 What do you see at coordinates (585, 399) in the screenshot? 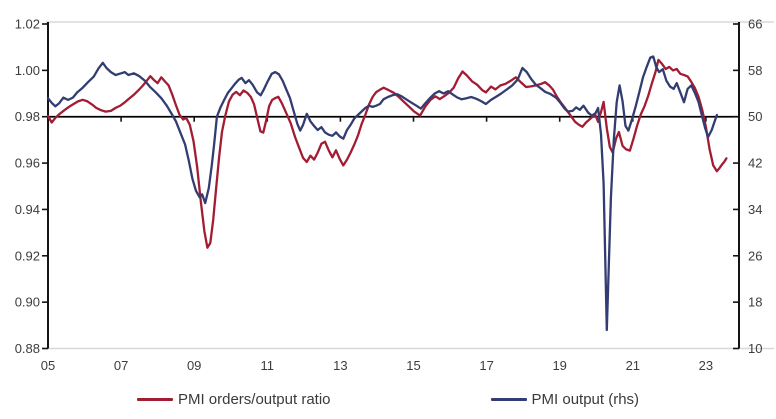
I see `legend-label-output: PMI output (rhs)` at bounding box center [585, 399].